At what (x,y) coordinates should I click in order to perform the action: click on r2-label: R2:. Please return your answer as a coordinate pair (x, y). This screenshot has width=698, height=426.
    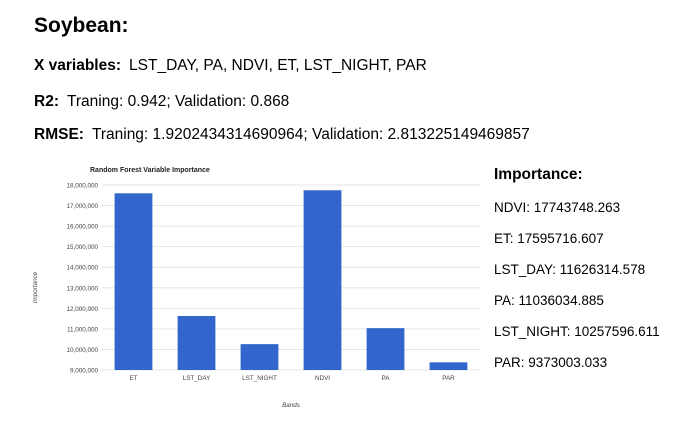
    Looking at the image, I should click on (46, 101).